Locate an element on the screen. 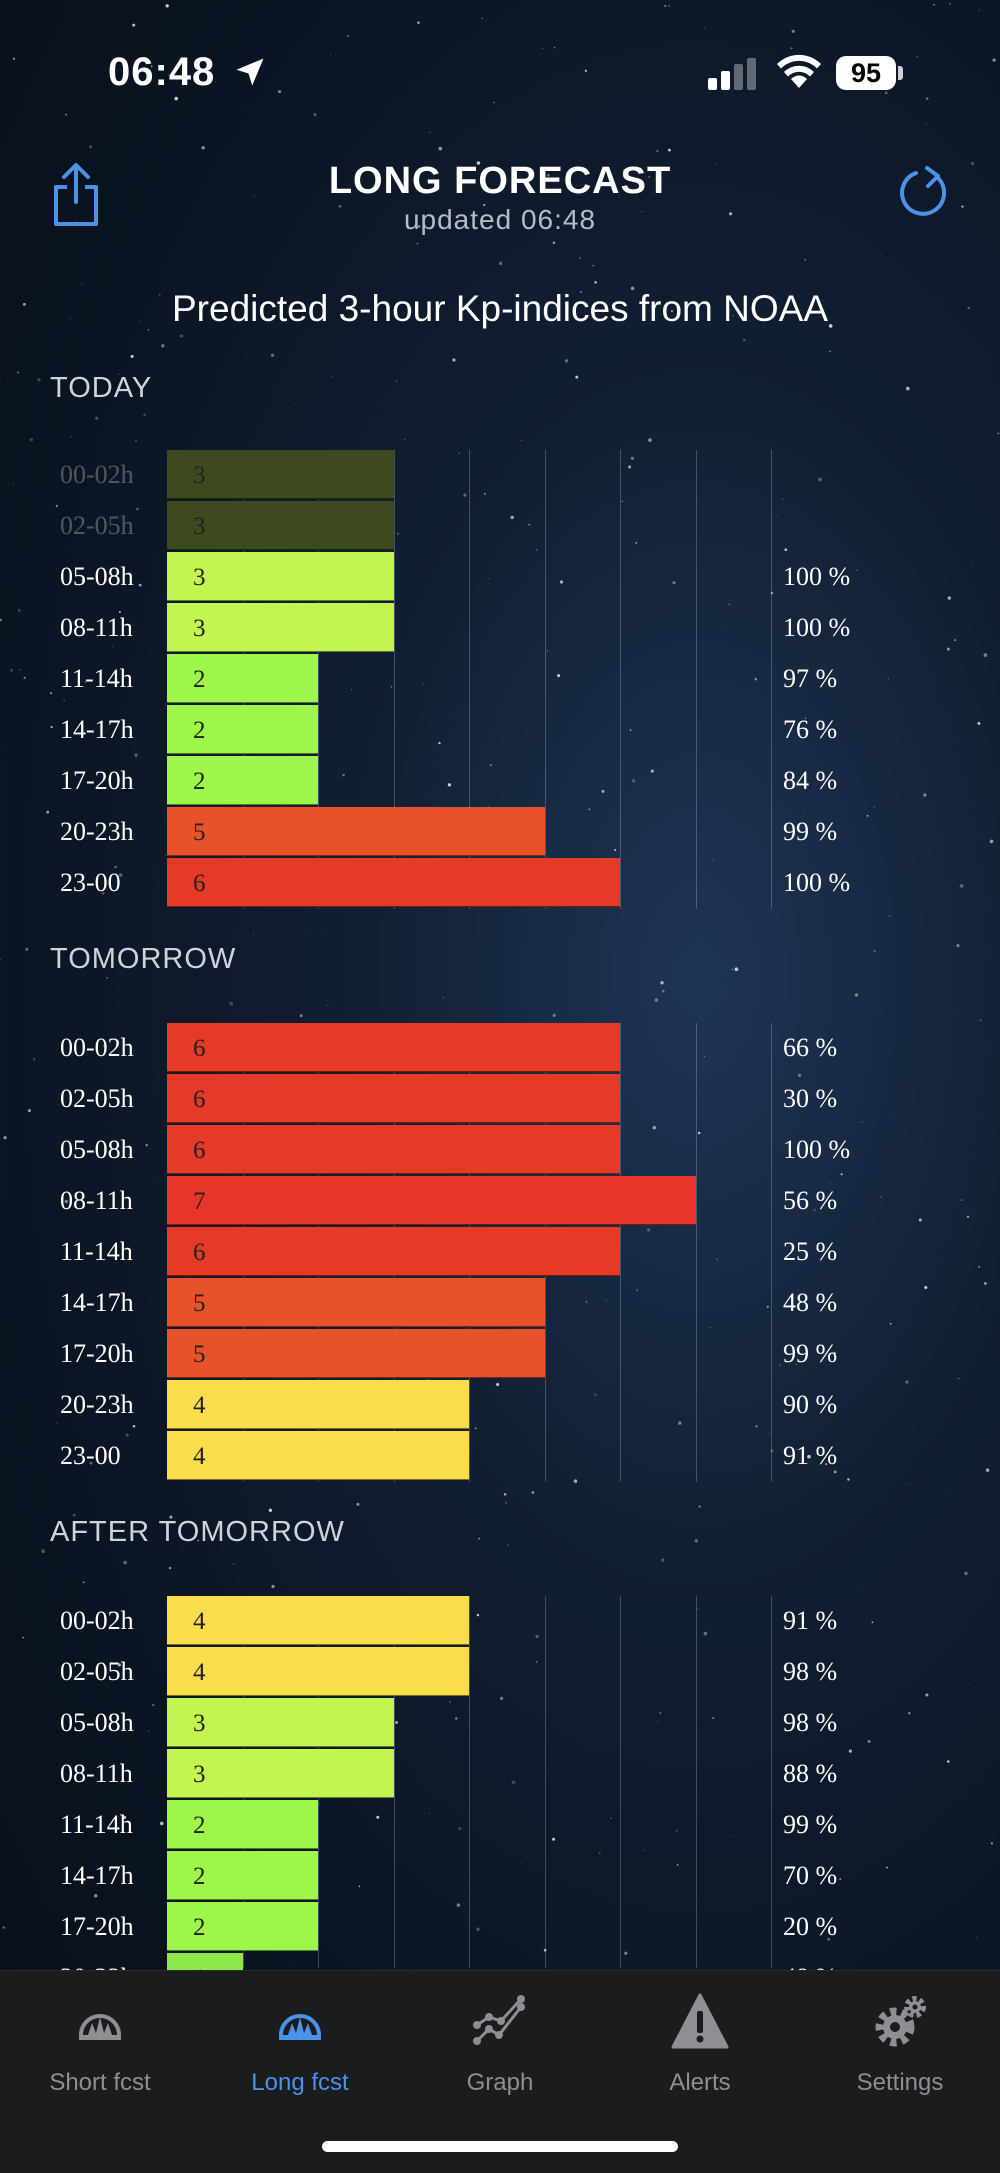 This screenshot has width=1000, height=2173. probability-label: 70 % is located at coordinates (810, 1875).